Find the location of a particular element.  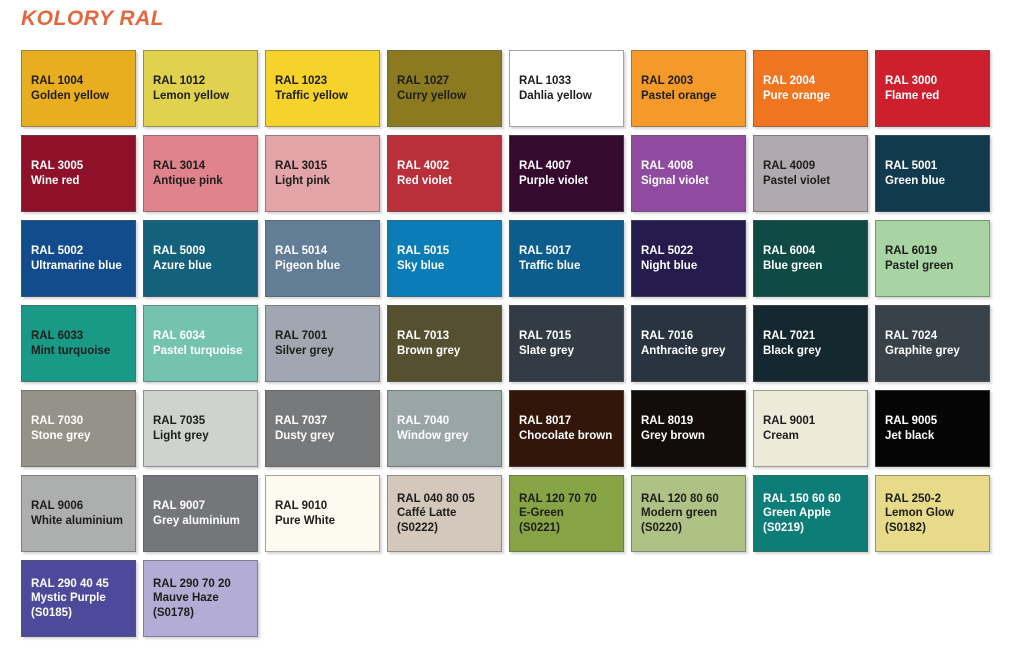

color-swatch: RAL 4009 Pastel violet is located at coordinates (810, 173).